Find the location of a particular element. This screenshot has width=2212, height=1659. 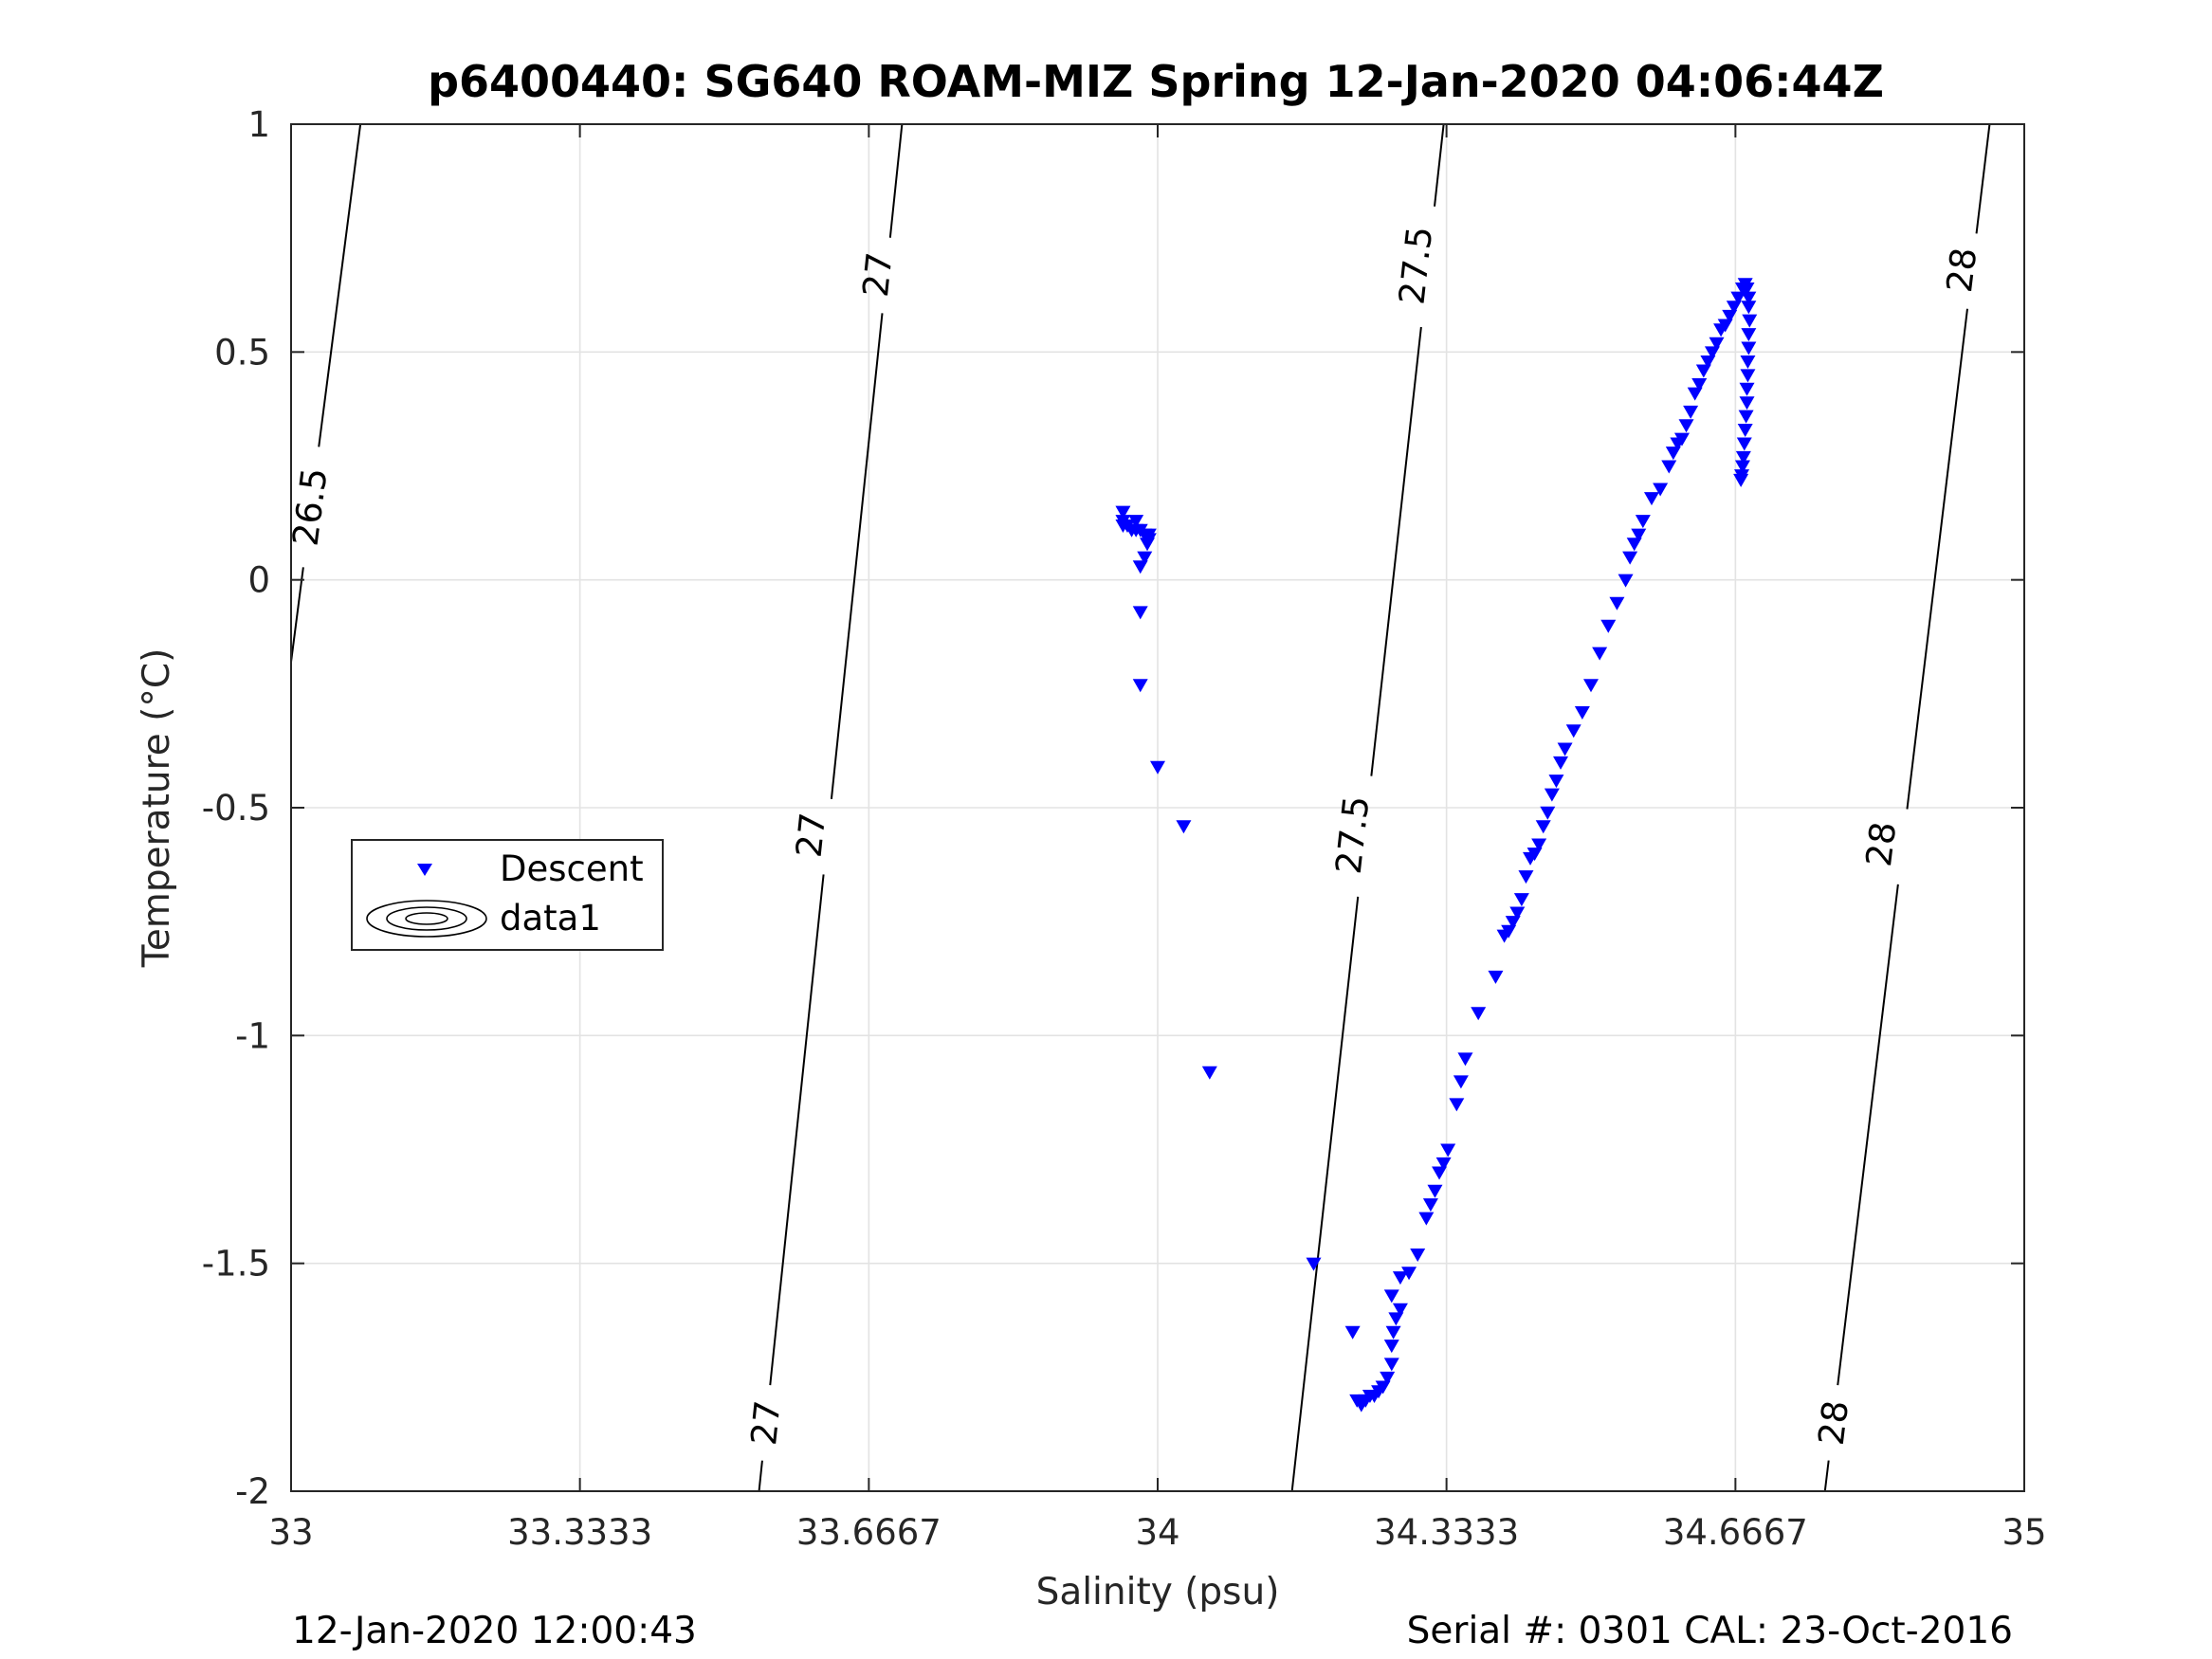

x-tick-label: 33.6667 is located at coordinates (868, 1532).